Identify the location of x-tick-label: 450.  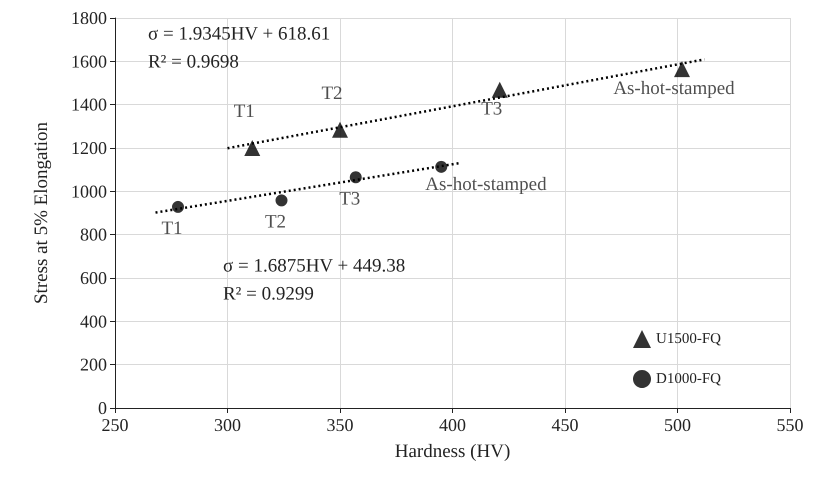
(565, 425).